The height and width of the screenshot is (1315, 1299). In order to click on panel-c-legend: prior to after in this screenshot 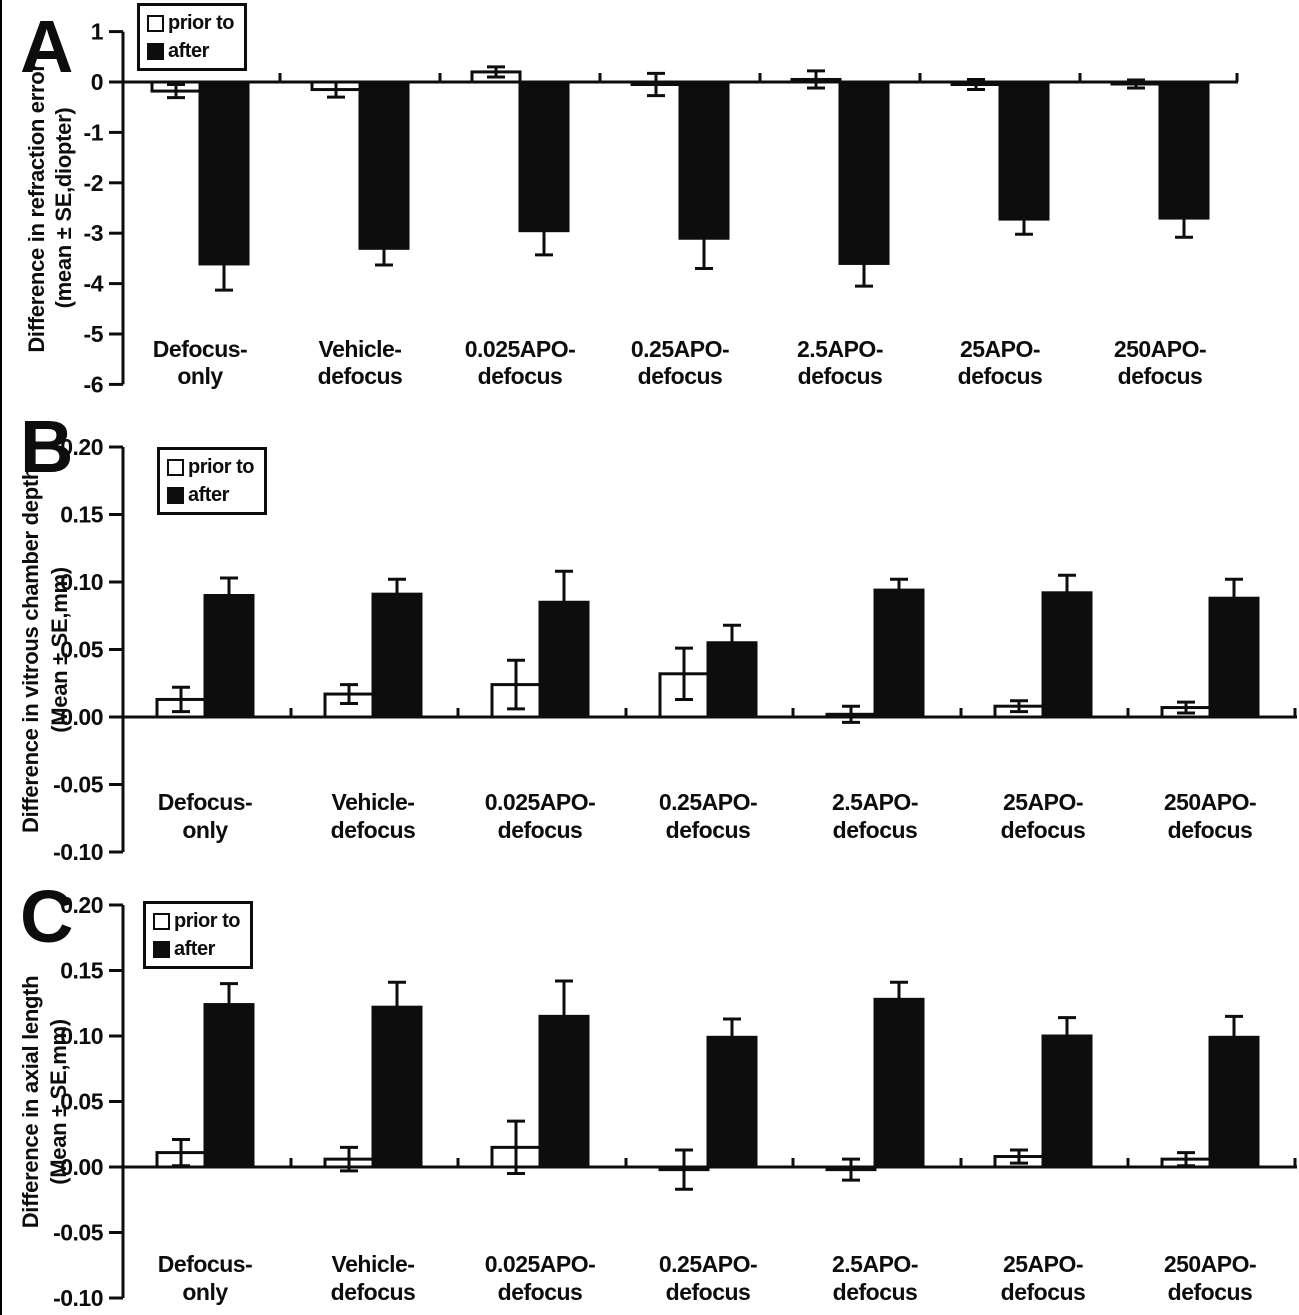, I will do `click(198, 935)`.